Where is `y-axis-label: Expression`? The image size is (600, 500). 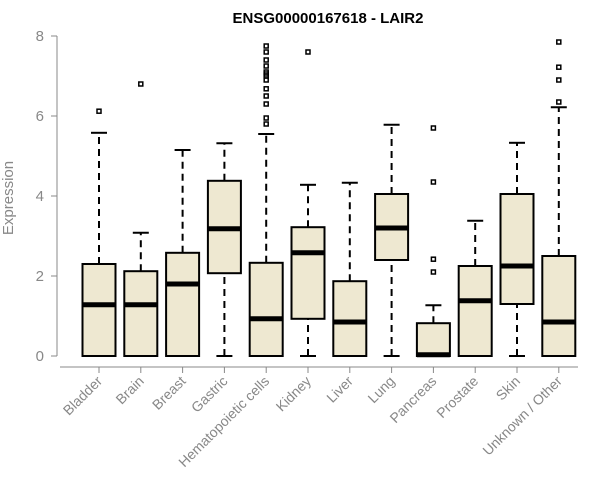
y-axis-label: Expression is located at coordinates (8, 198).